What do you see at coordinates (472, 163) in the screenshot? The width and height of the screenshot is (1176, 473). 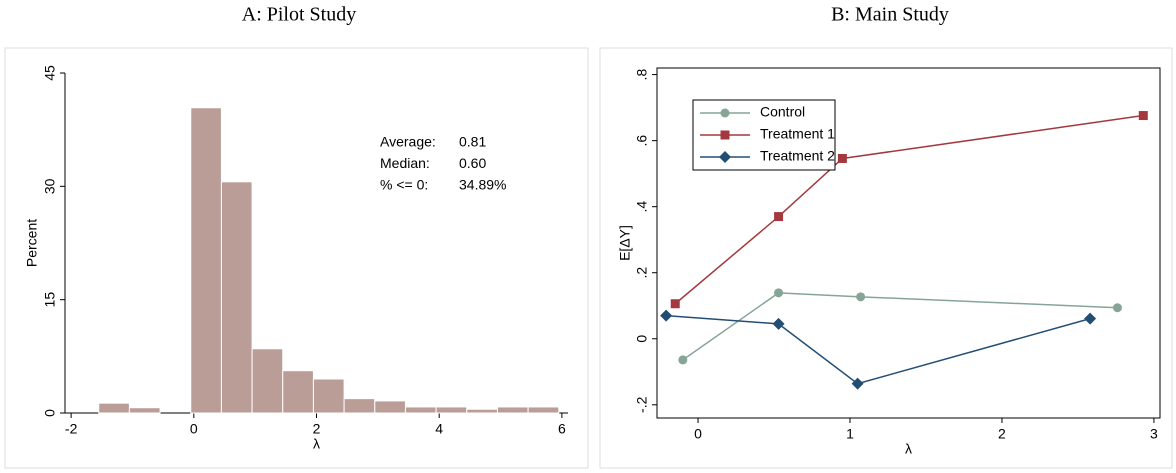 I see `annotation-value: 0.60` at bounding box center [472, 163].